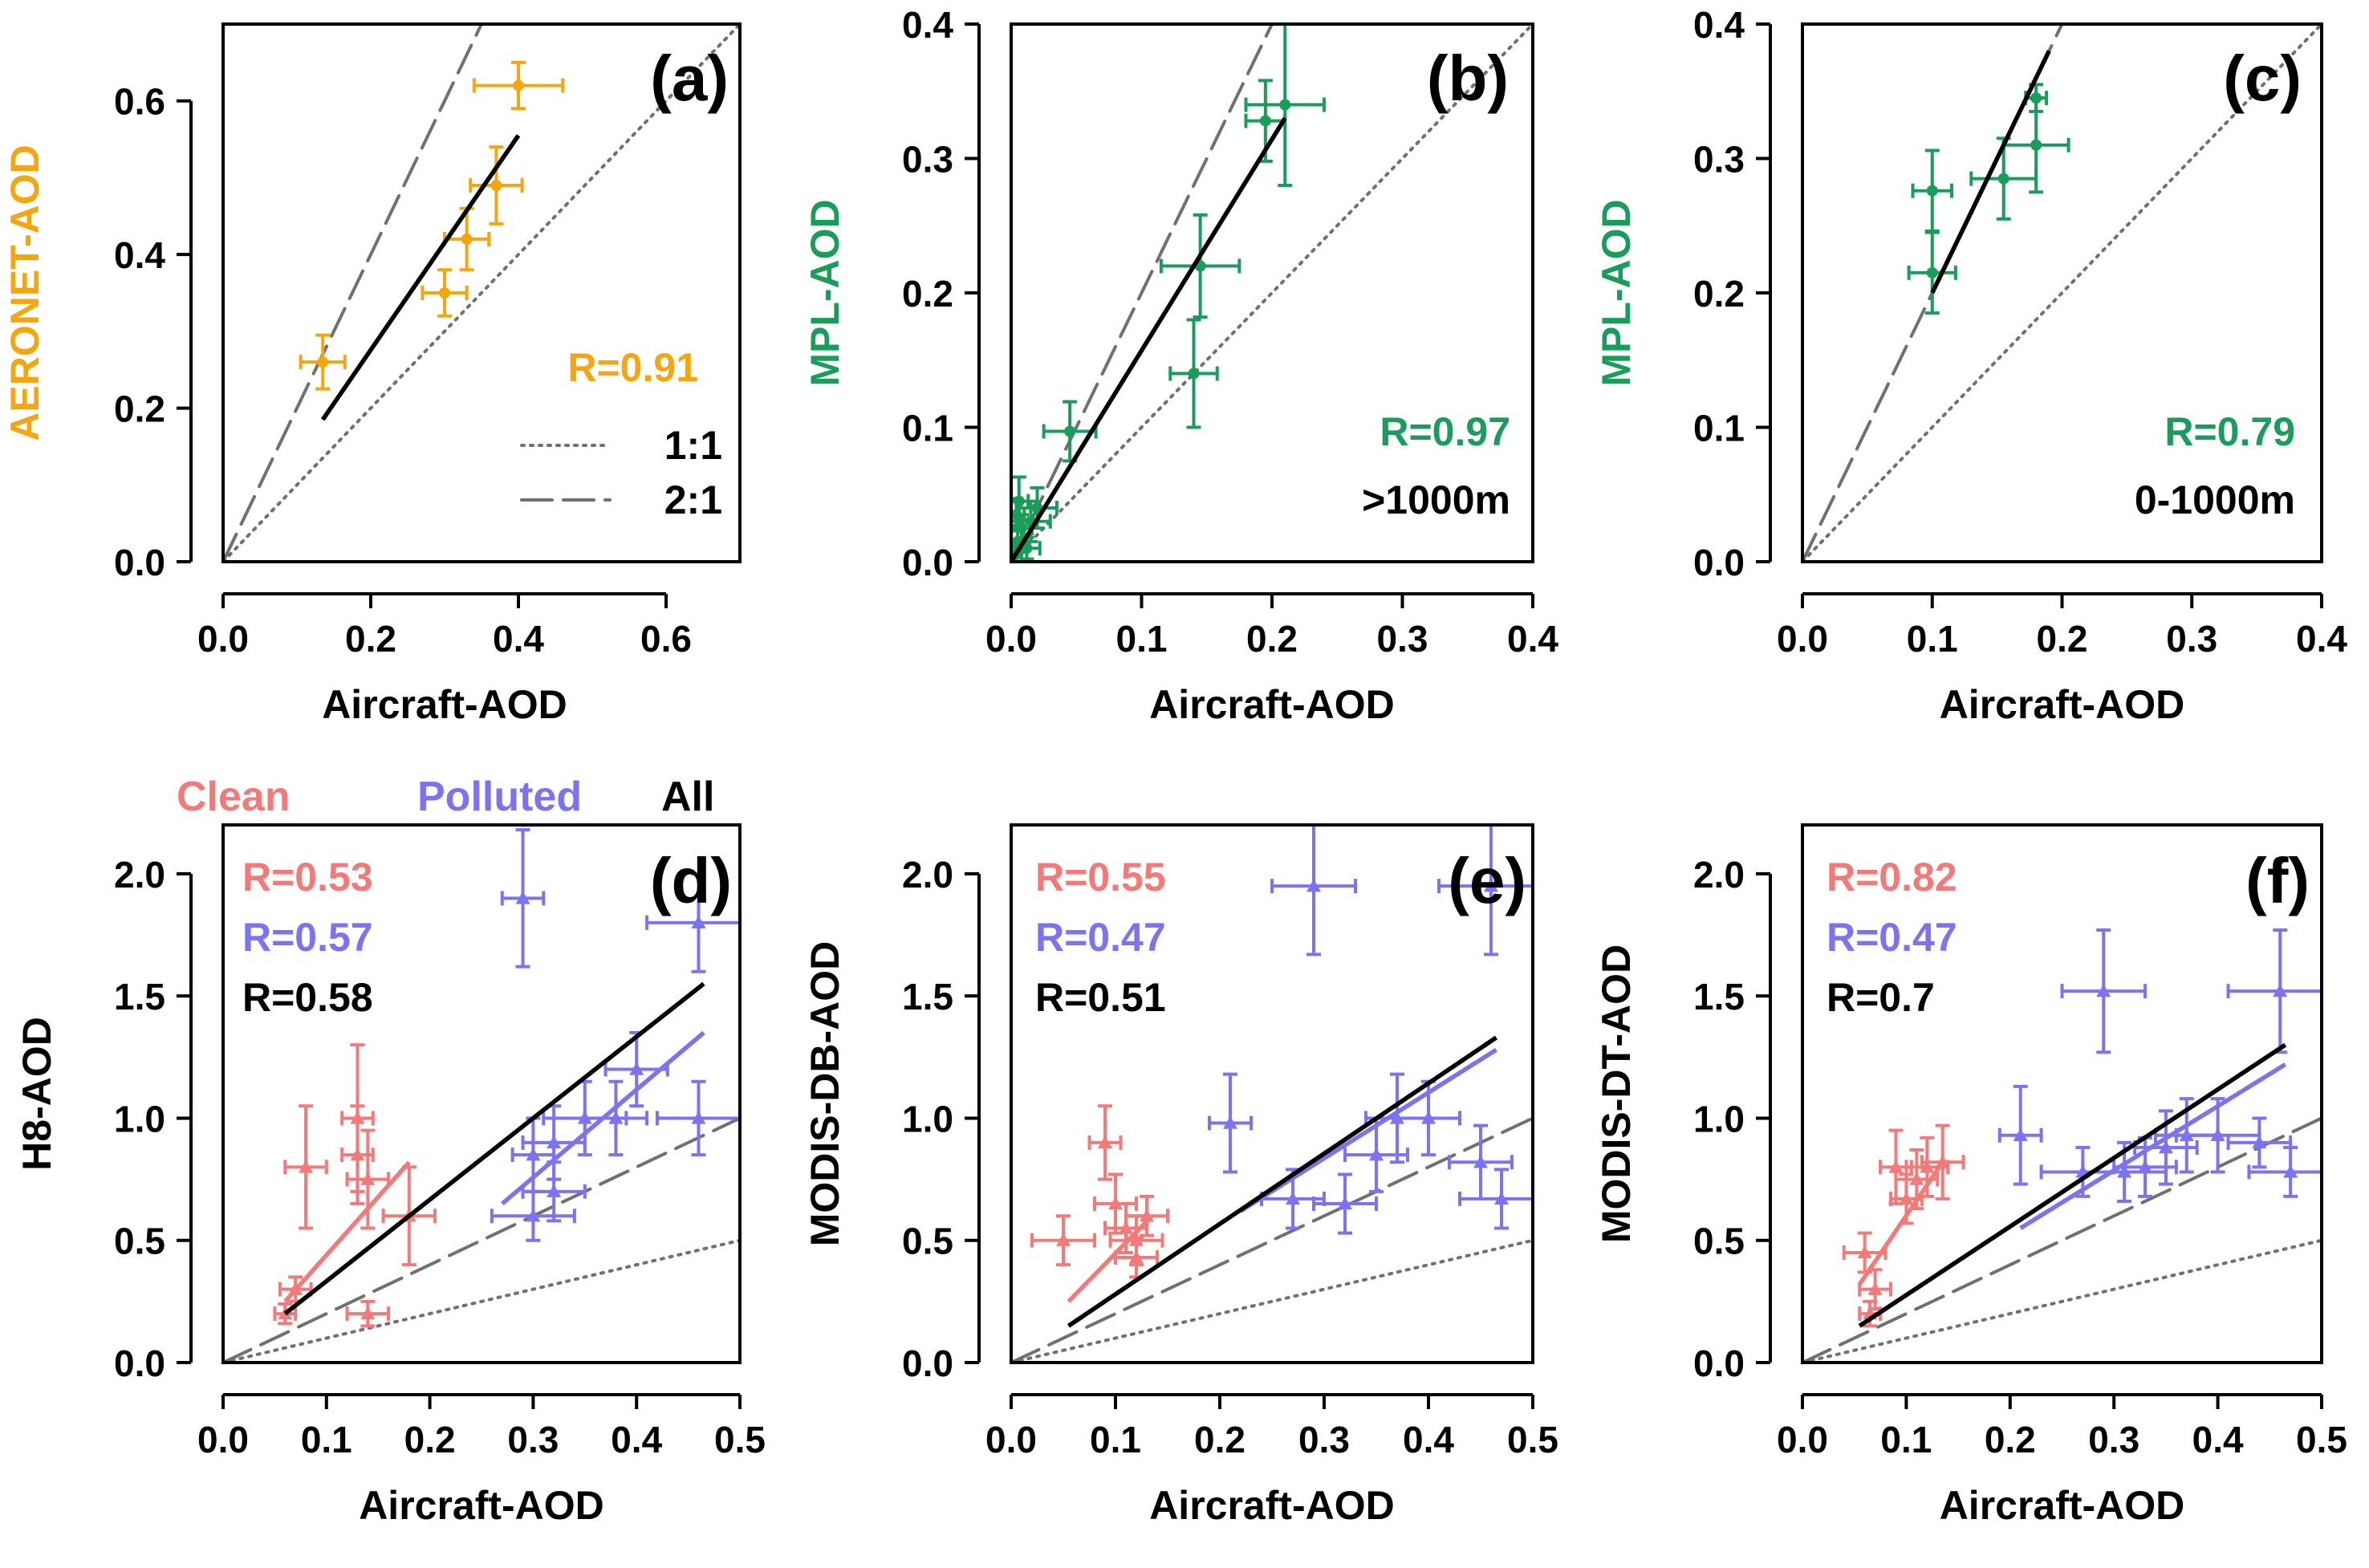 The width and height of the screenshot is (2369, 1568). I want to click on y-tick-label: 0.4, so click(928, 25).